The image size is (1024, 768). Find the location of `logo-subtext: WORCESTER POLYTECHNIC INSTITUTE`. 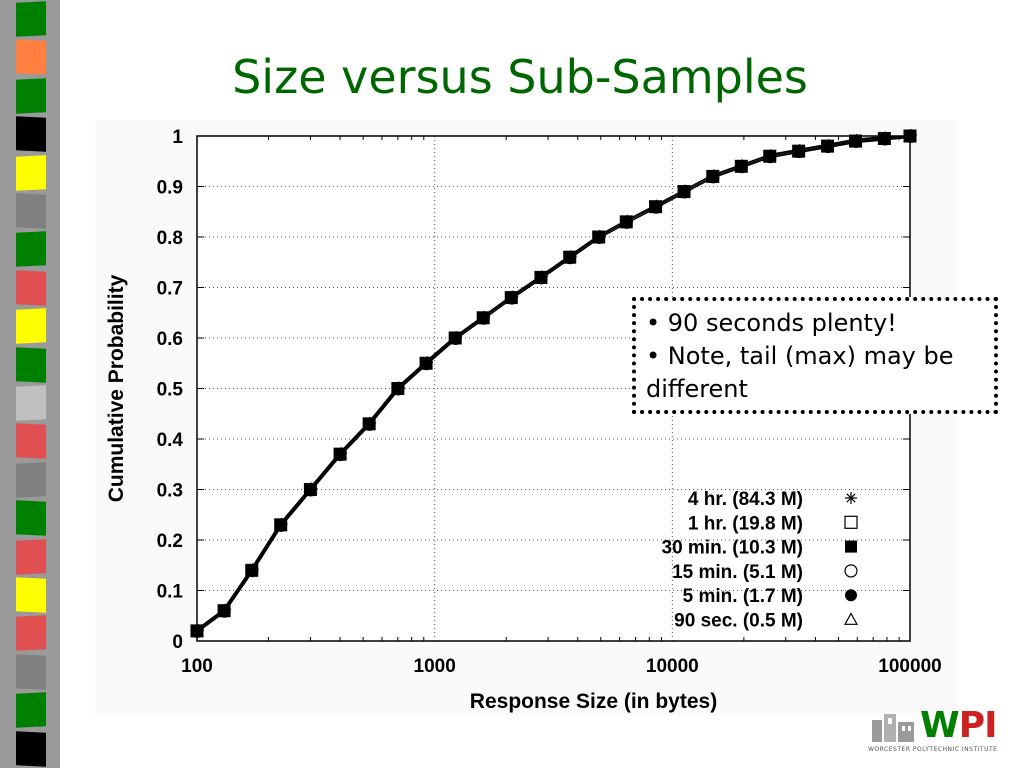

logo-subtext: WORCESTER POLYTECHNIC INSTITUTE is located at coordinates (933, 749).